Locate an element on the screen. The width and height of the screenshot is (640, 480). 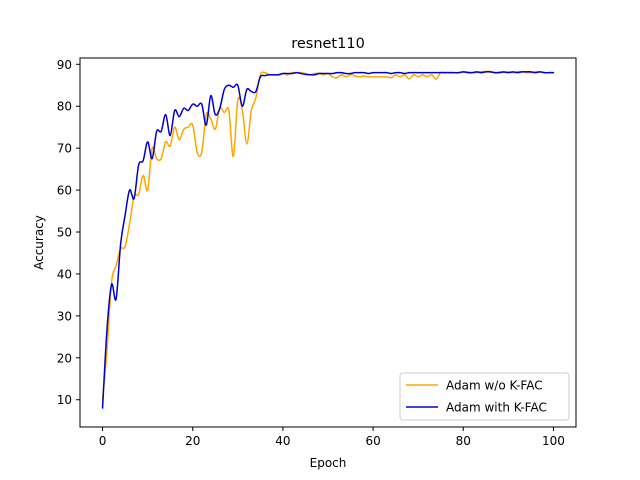
y-tick-label: 70 is located at coordinates (64, 149).